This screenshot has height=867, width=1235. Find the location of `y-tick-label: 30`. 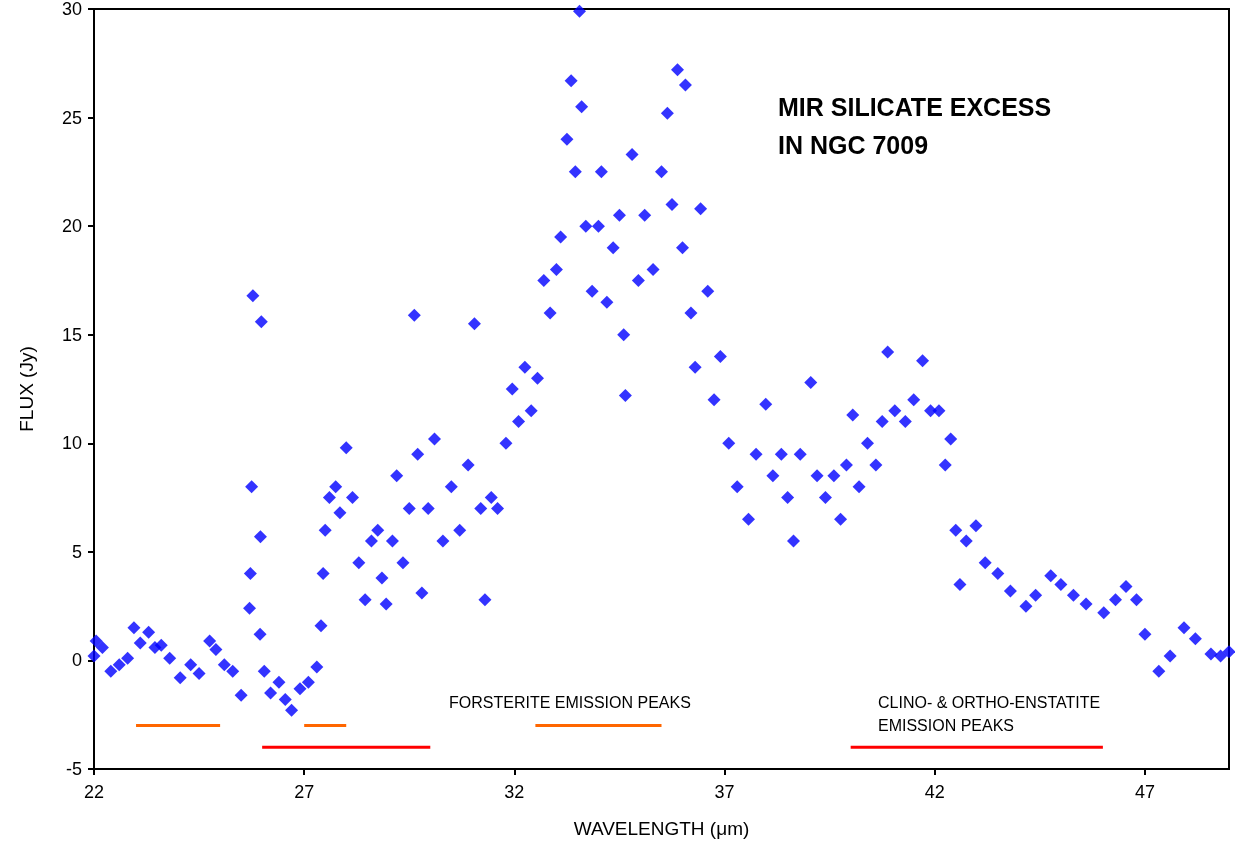

y-tick-label: 30 is located at coordinates (71, 9).